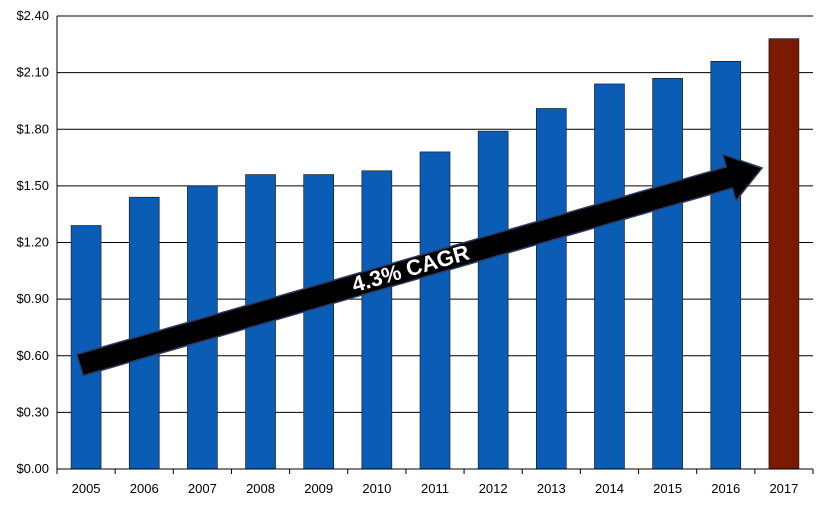 This screenshot has width=828, height=506. What do you see at coordinates (667, 273) in the screenshot?
I see `bar-2015` at bounding box center [667, 273].